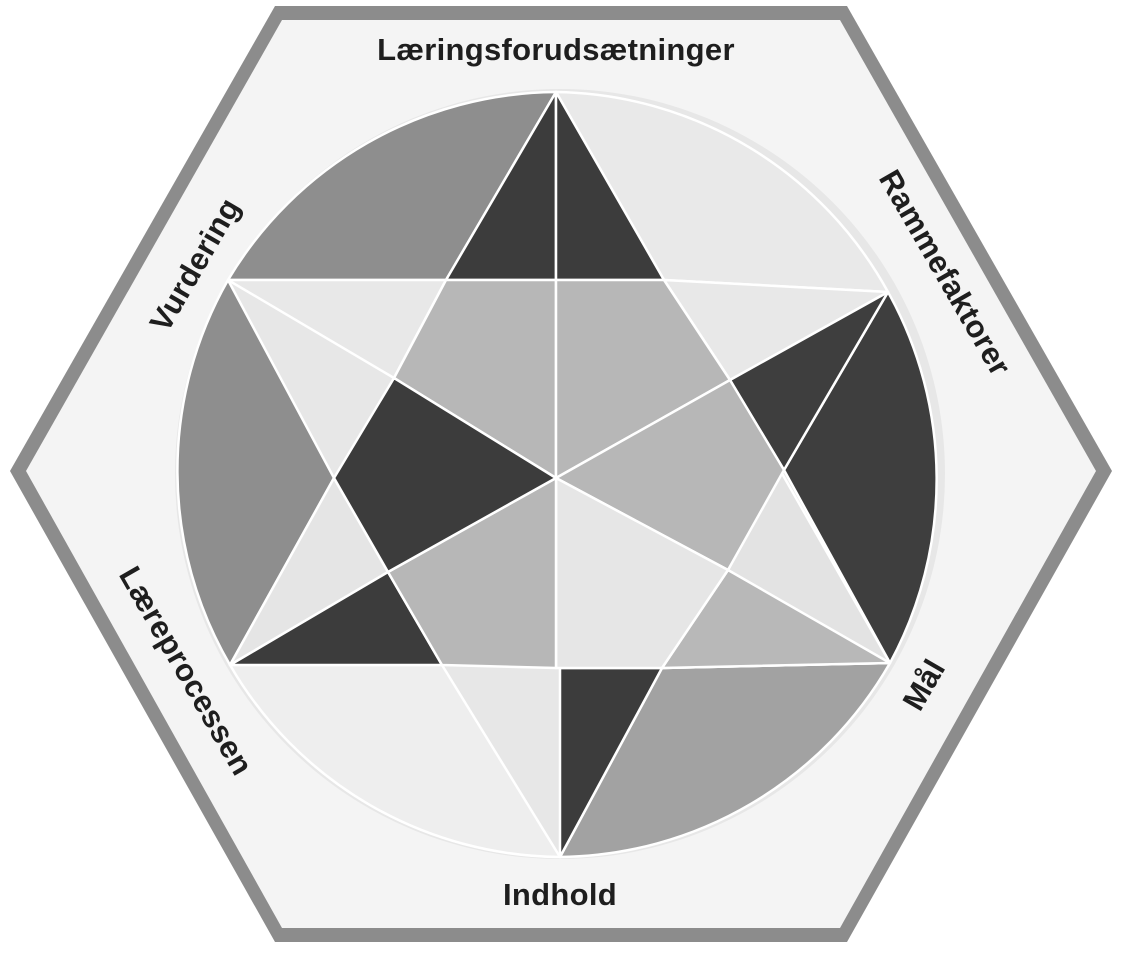 This screenshot has width=1122, height=957. I want to click on segment-left, so click(256, 472).